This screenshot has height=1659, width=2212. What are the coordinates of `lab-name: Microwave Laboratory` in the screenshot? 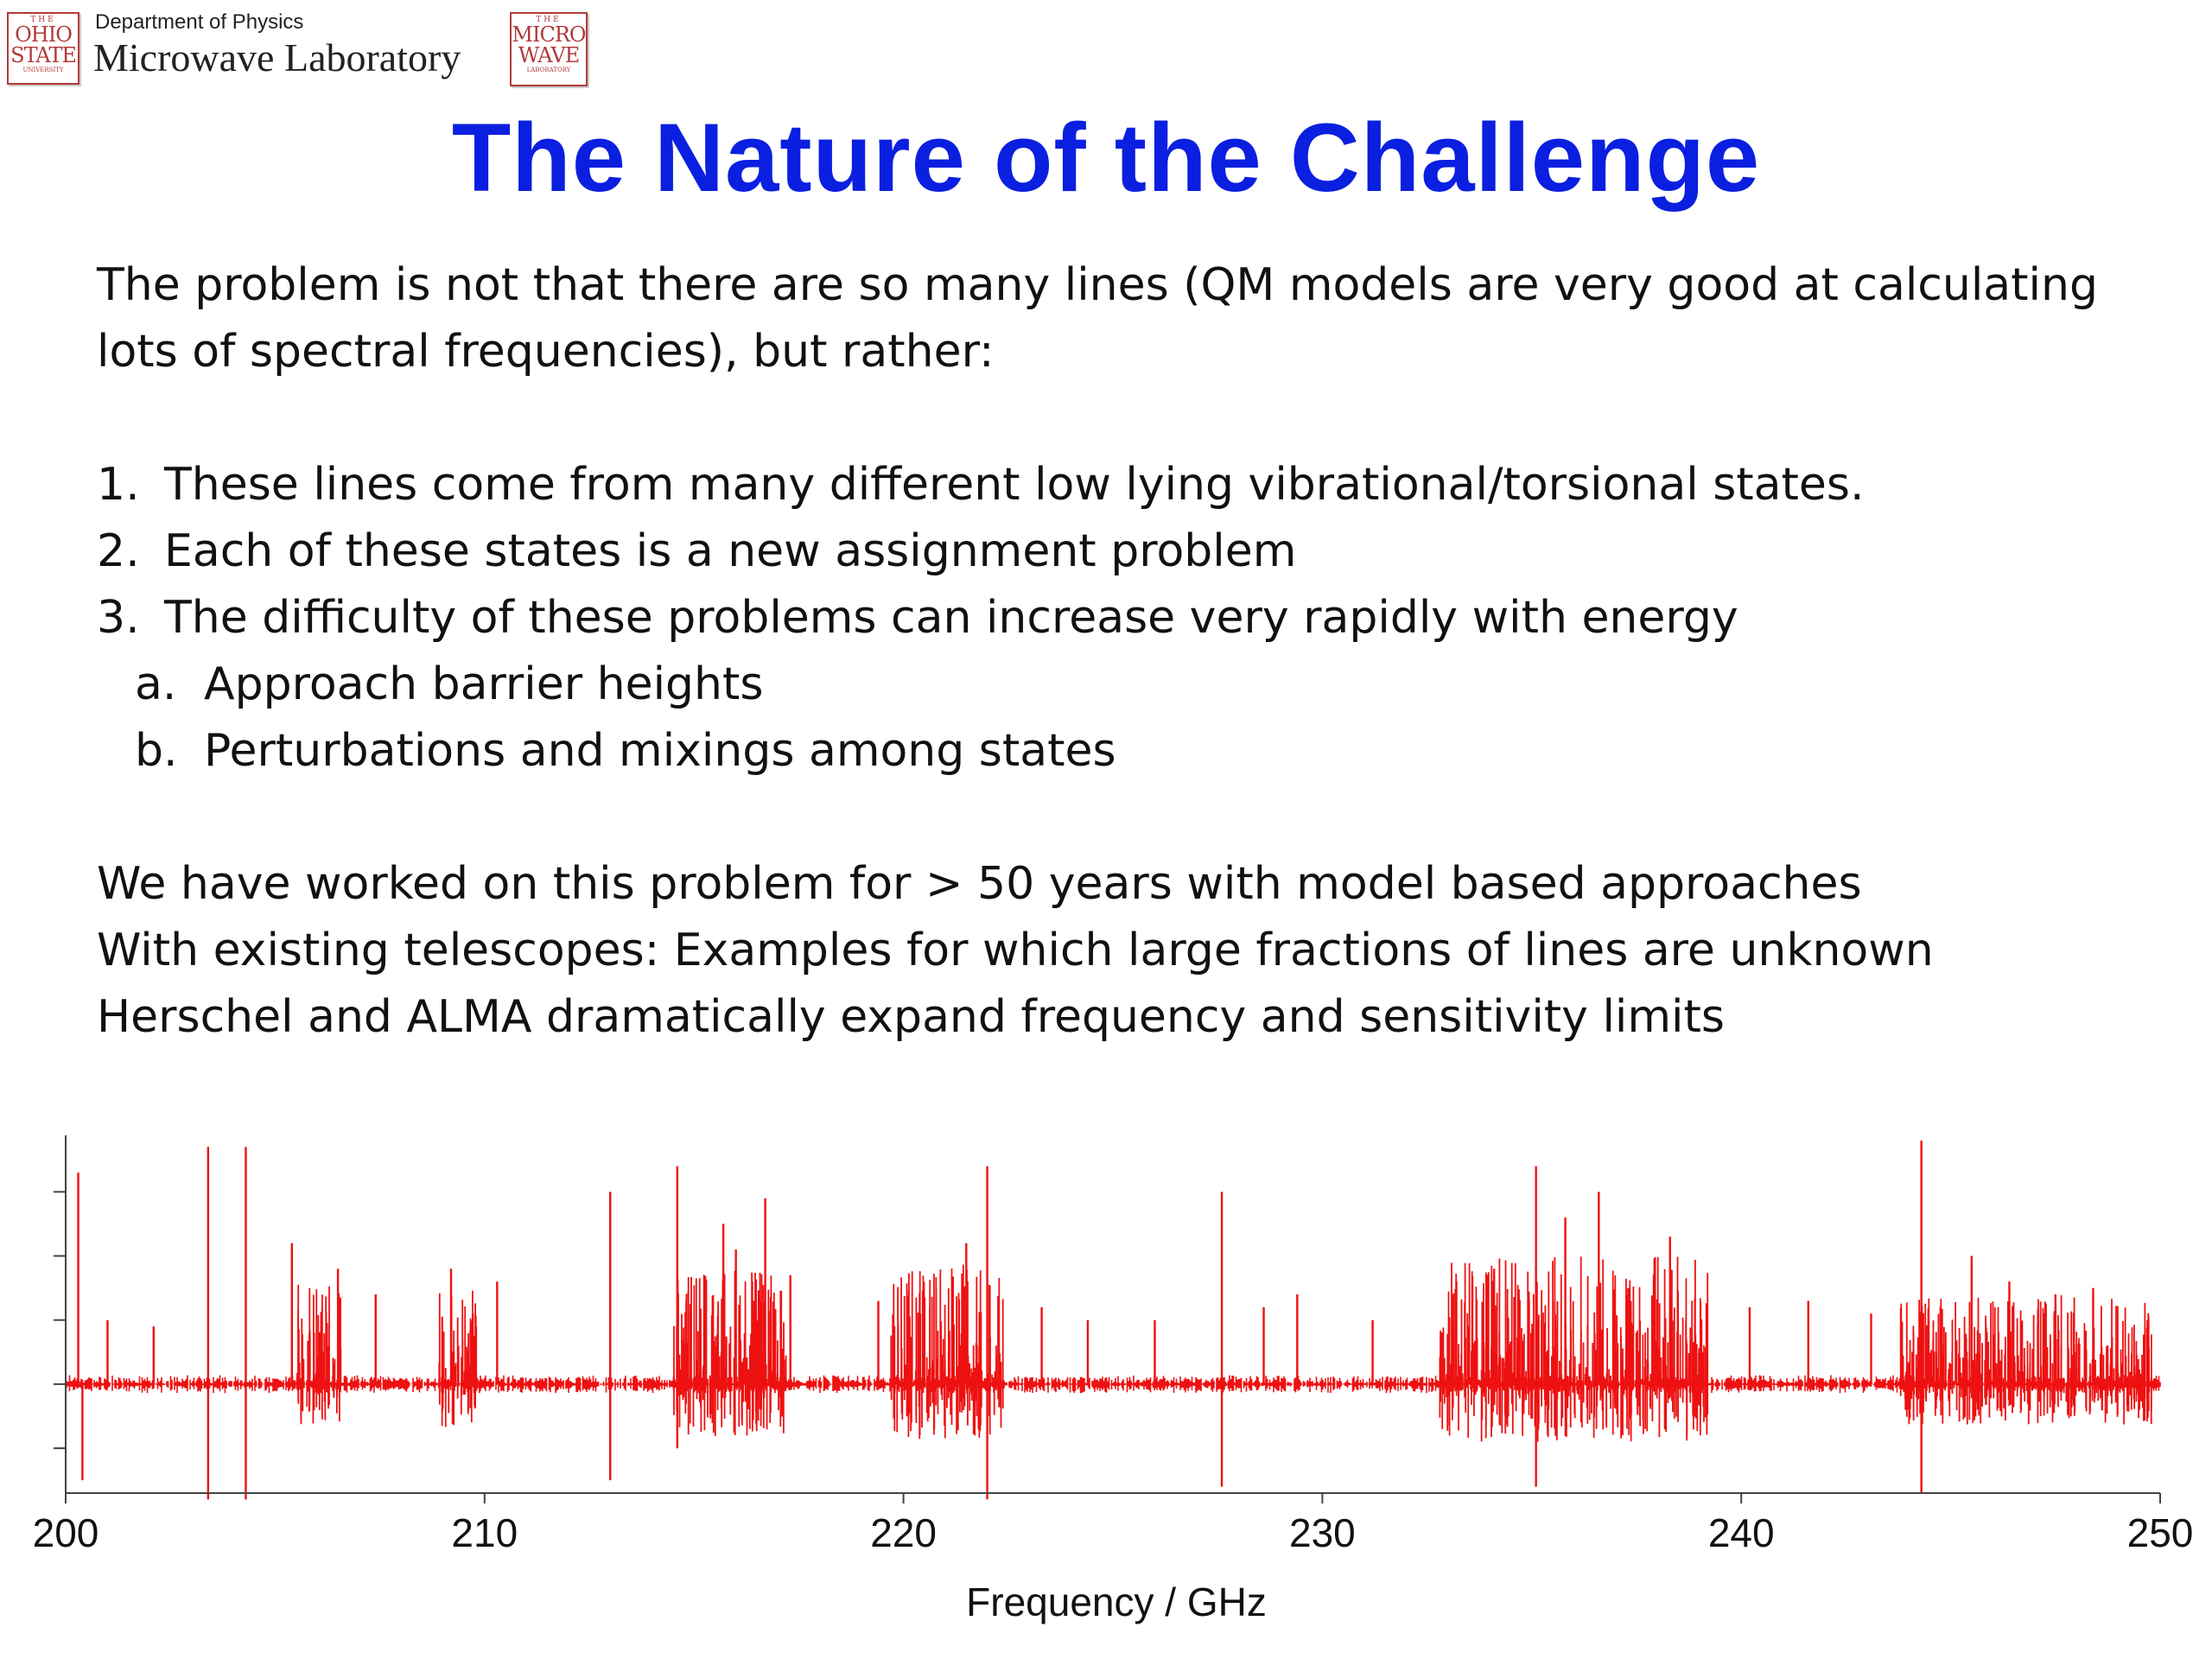 It's located at (277, 57).